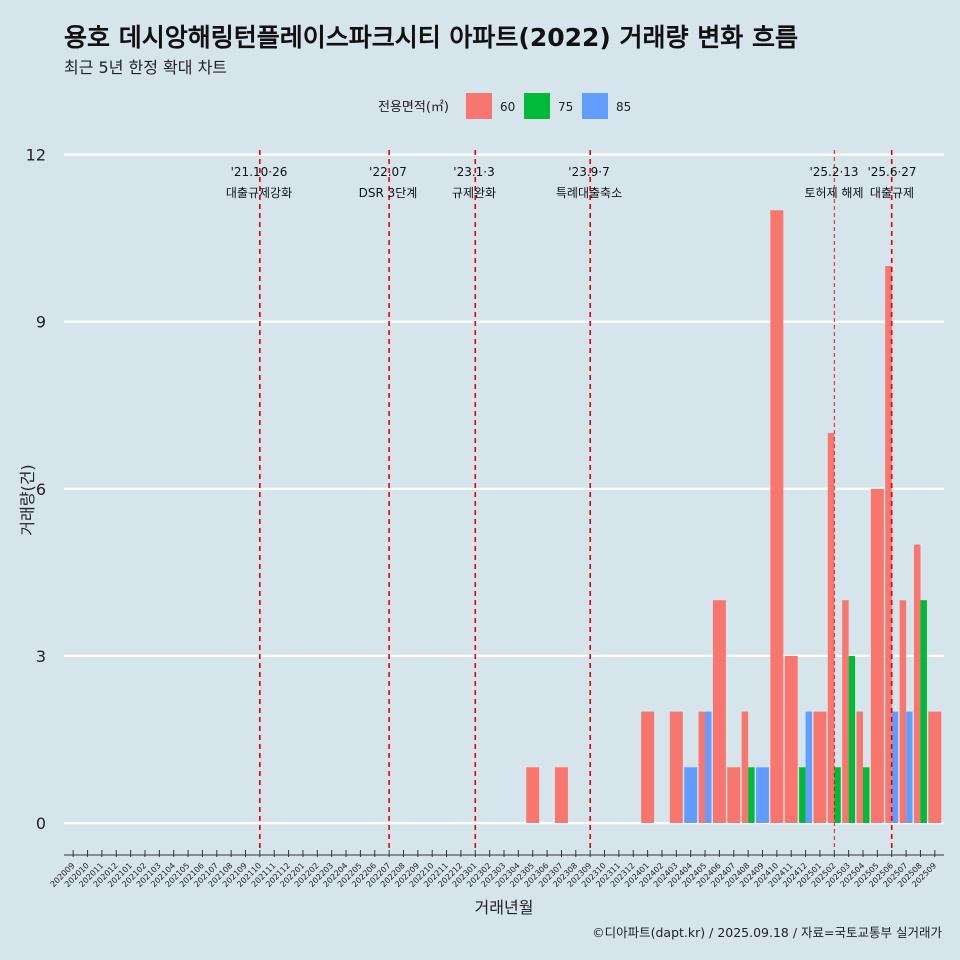 The width and height of the screenshot is (960, 960). What do you see at coordinates (388, 172) in the screenshot?
I see `event-date-202207: '22.07` at bounding box center [388, 172].